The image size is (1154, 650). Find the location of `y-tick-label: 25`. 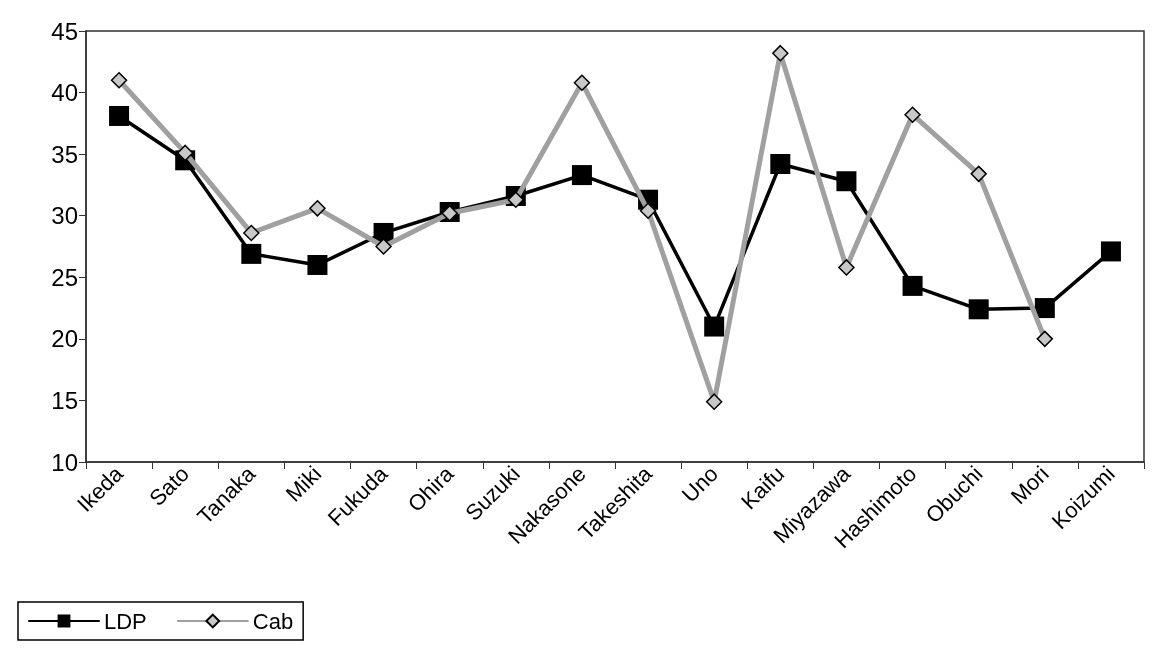

y-tick-label: 25 is located at coordinates (64, 277).